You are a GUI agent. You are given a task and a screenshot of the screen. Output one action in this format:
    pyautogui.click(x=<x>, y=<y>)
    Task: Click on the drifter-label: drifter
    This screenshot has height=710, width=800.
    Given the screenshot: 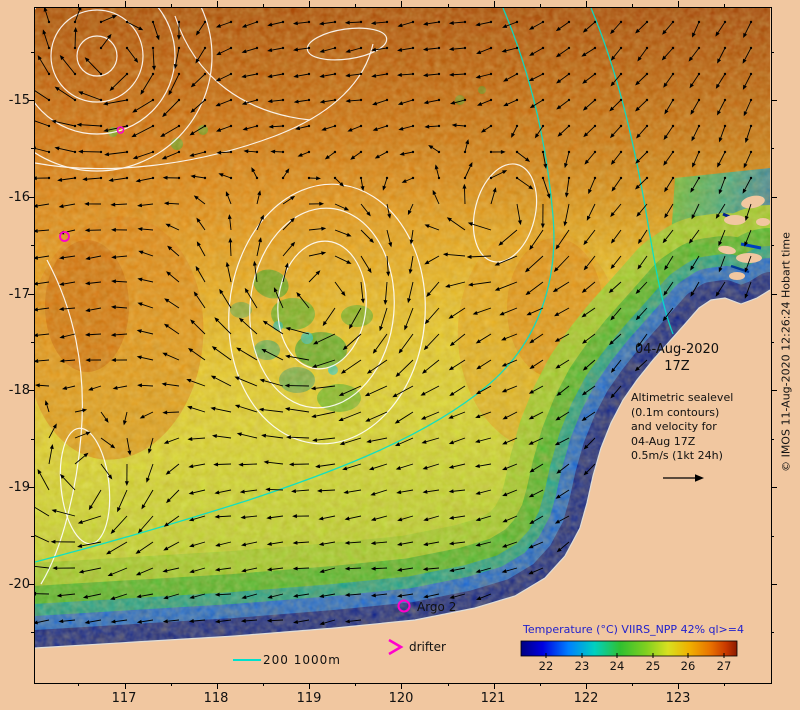 What is the action you would take?
    pyautogui.click(x=427, y=647)
    